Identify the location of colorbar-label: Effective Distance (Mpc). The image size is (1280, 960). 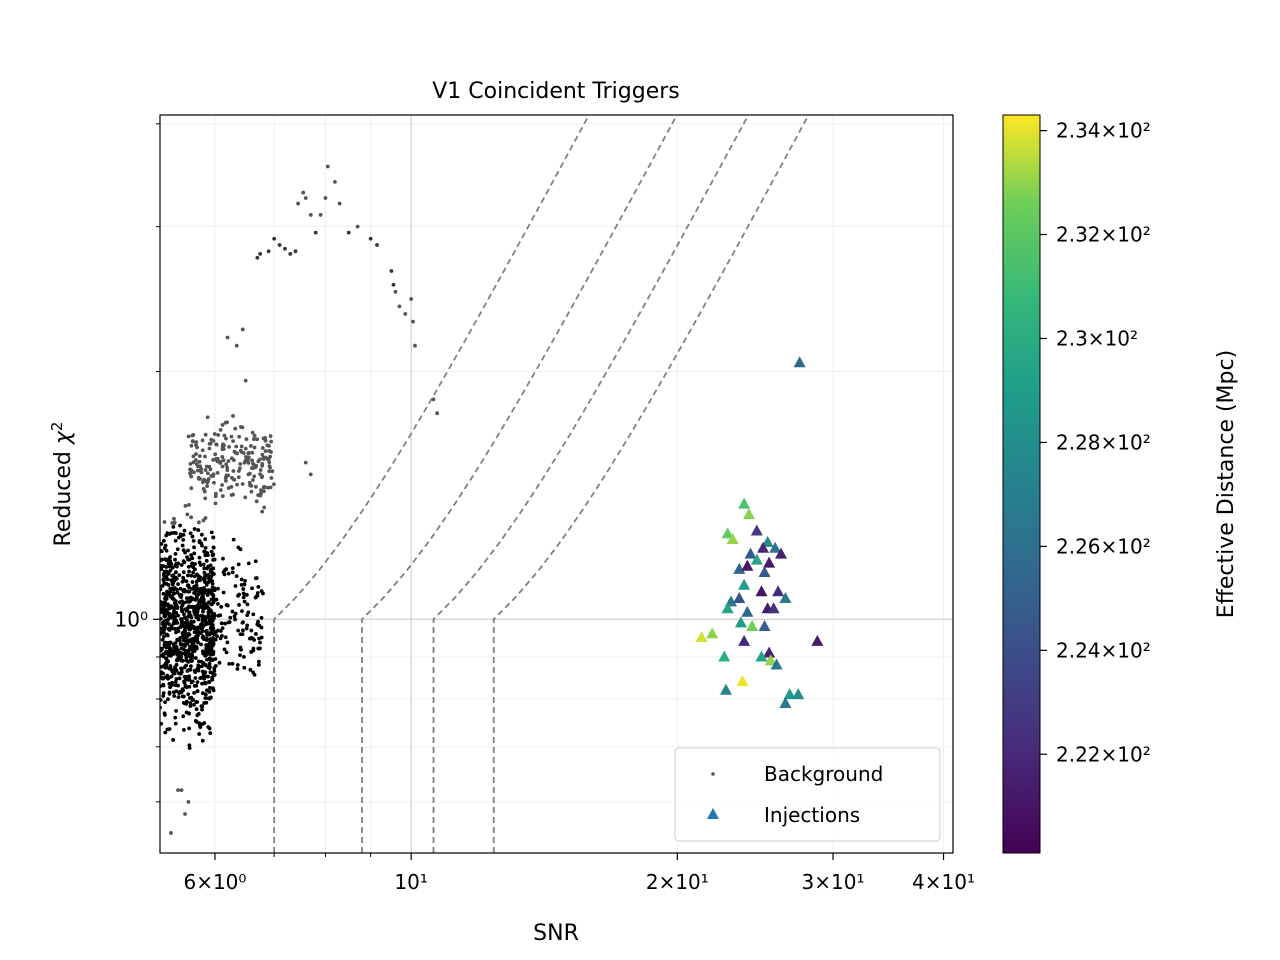
(1226, 484).